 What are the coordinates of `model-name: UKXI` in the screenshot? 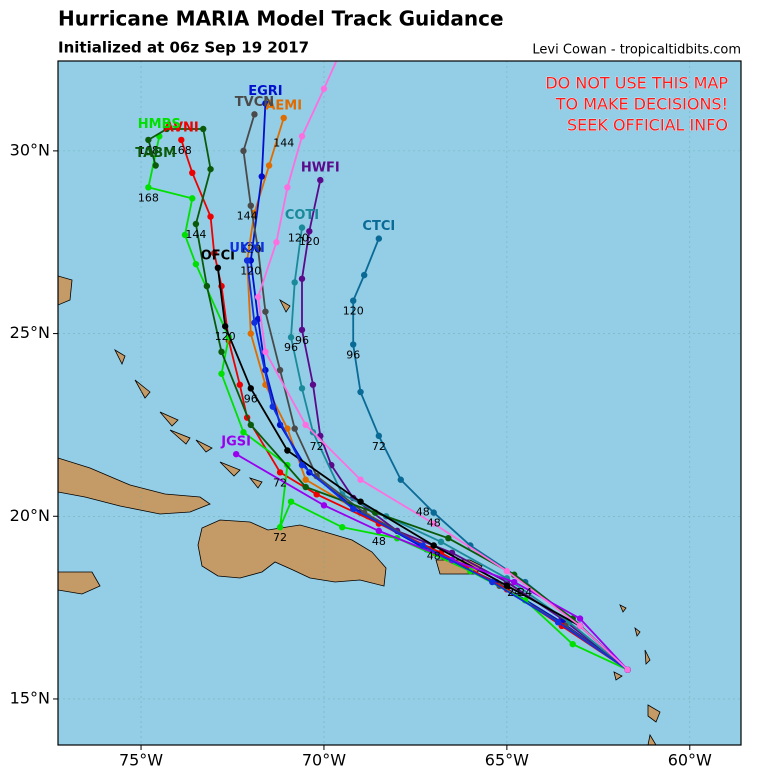 It's located at (247, 248).